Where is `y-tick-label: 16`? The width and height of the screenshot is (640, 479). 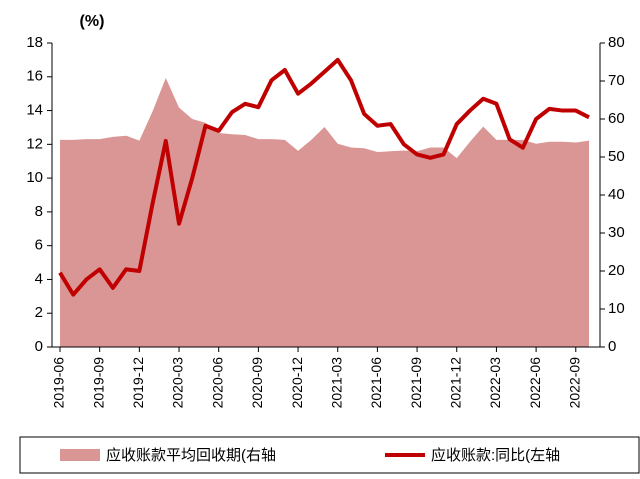
y-tick-label: 16 is located at coordinates (34, 76).